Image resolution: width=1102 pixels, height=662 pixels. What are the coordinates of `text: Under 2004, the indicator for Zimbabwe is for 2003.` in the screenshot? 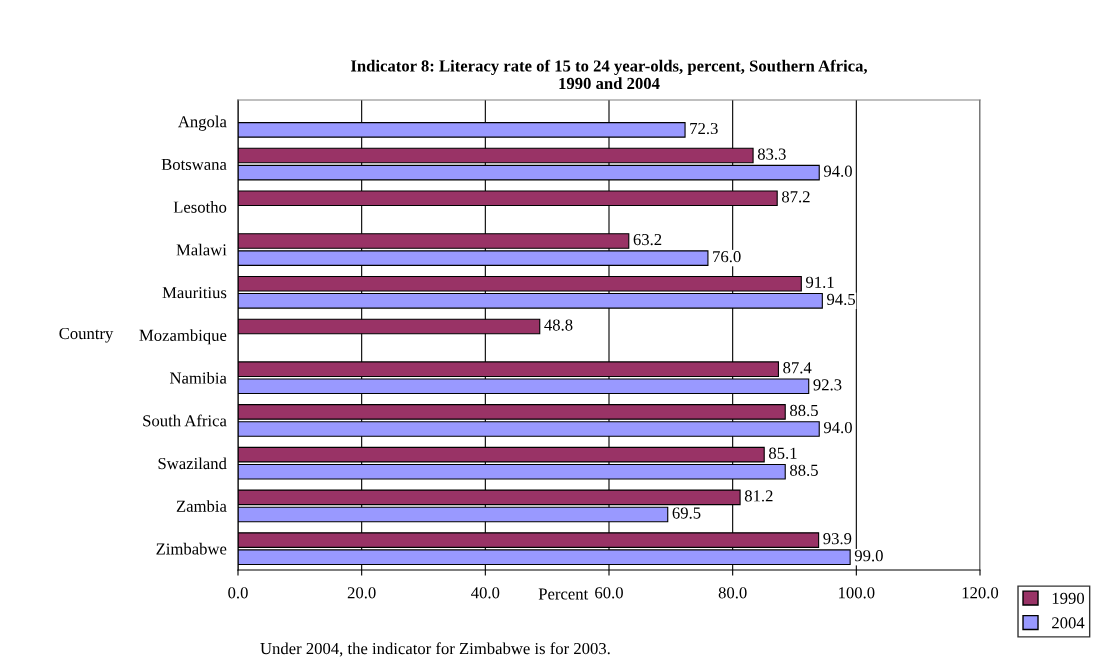 It's located at (435, 649).